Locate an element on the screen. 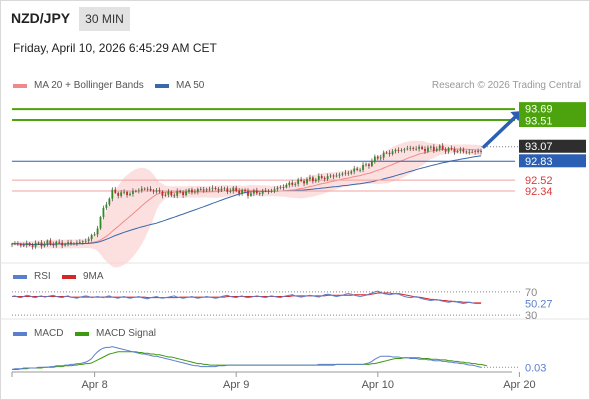 This screenshot has width=590, height=400. legend-label: MACD is located at coordinates (49, 333).